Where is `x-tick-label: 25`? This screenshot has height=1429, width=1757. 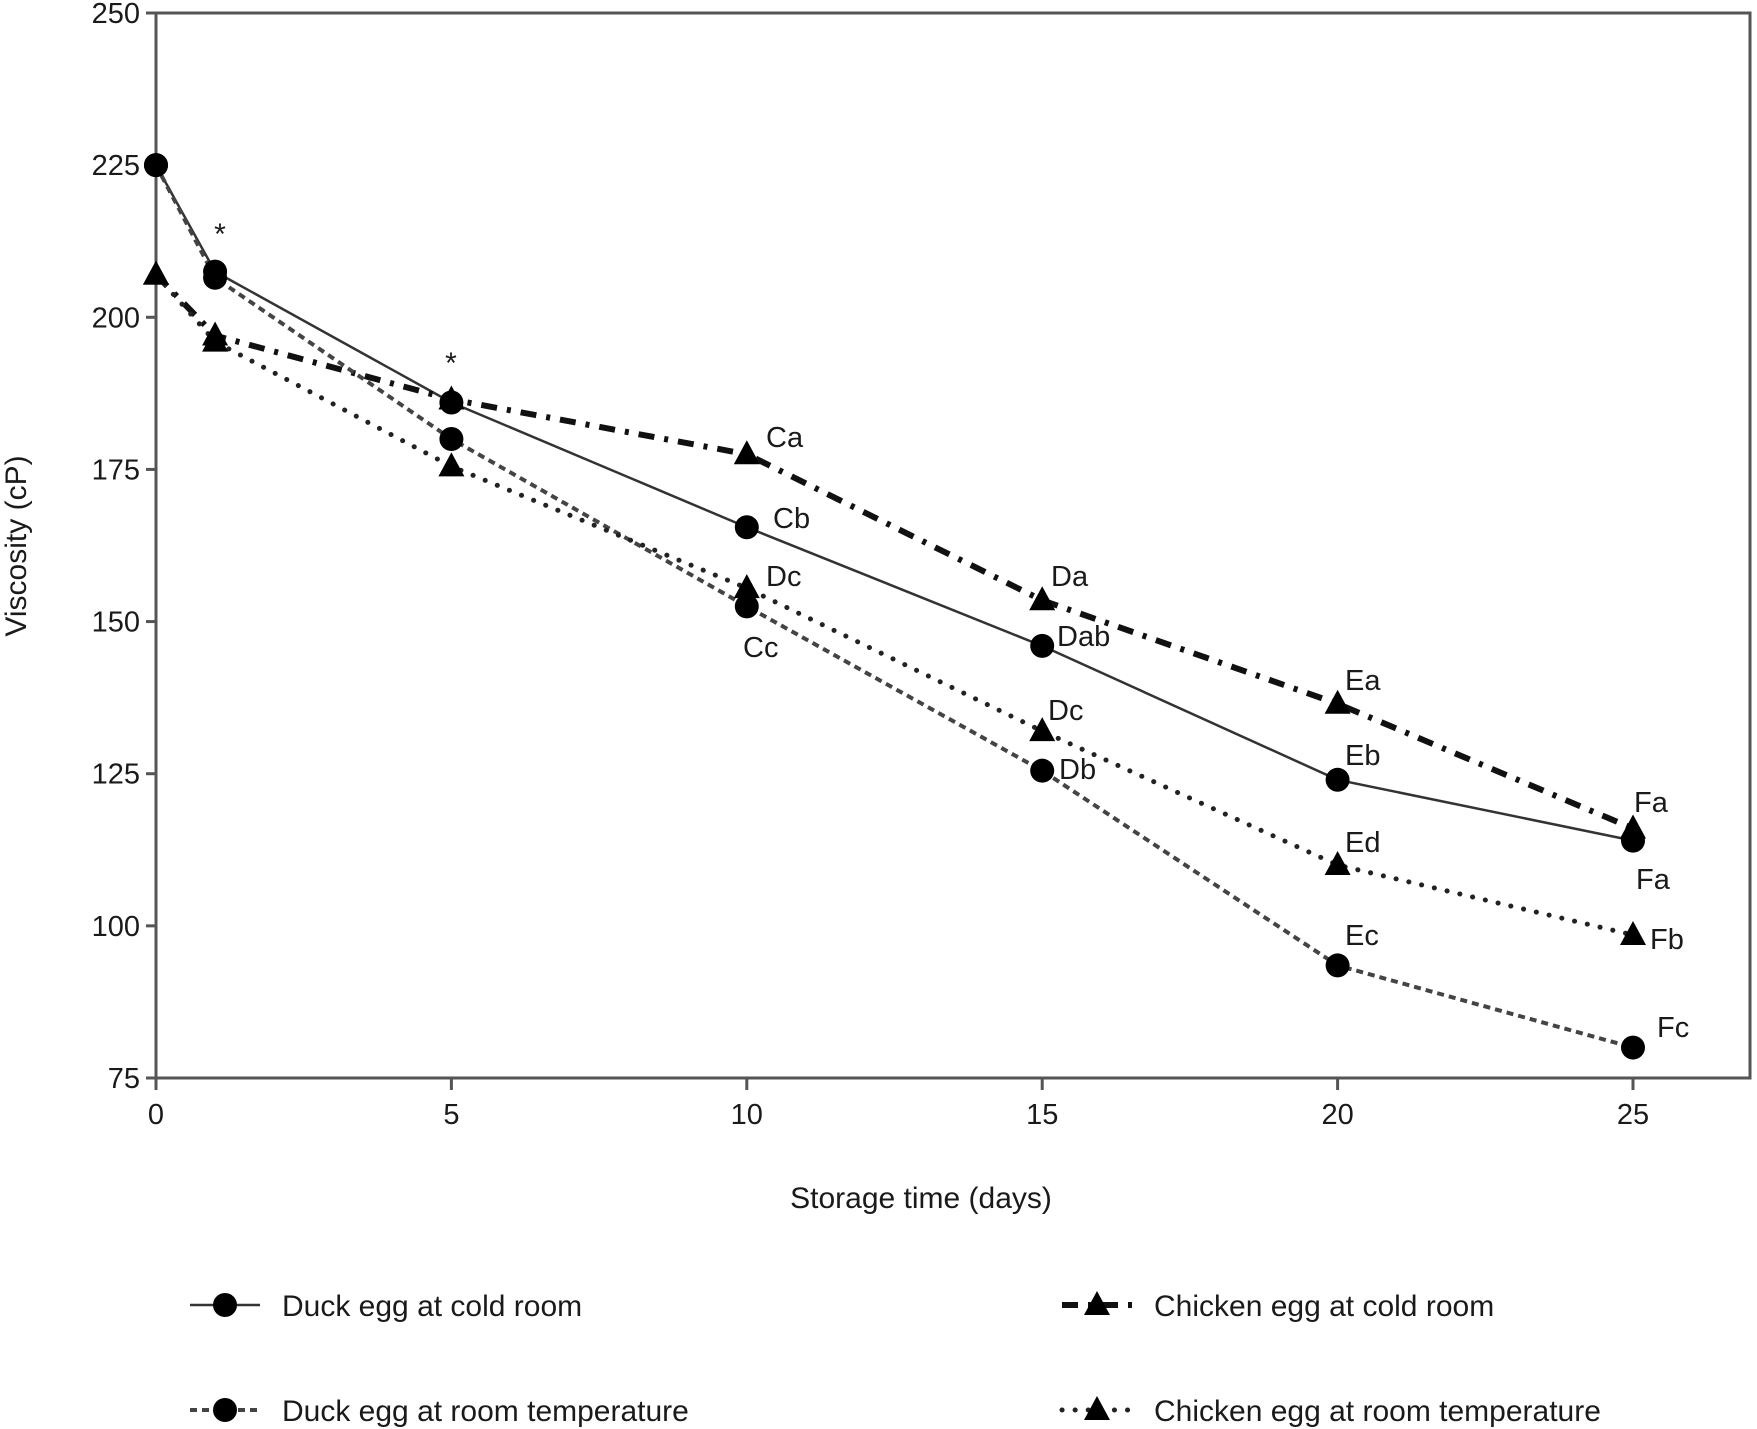 x-tick-label: 25 is located at coordinates (1633, 1115).